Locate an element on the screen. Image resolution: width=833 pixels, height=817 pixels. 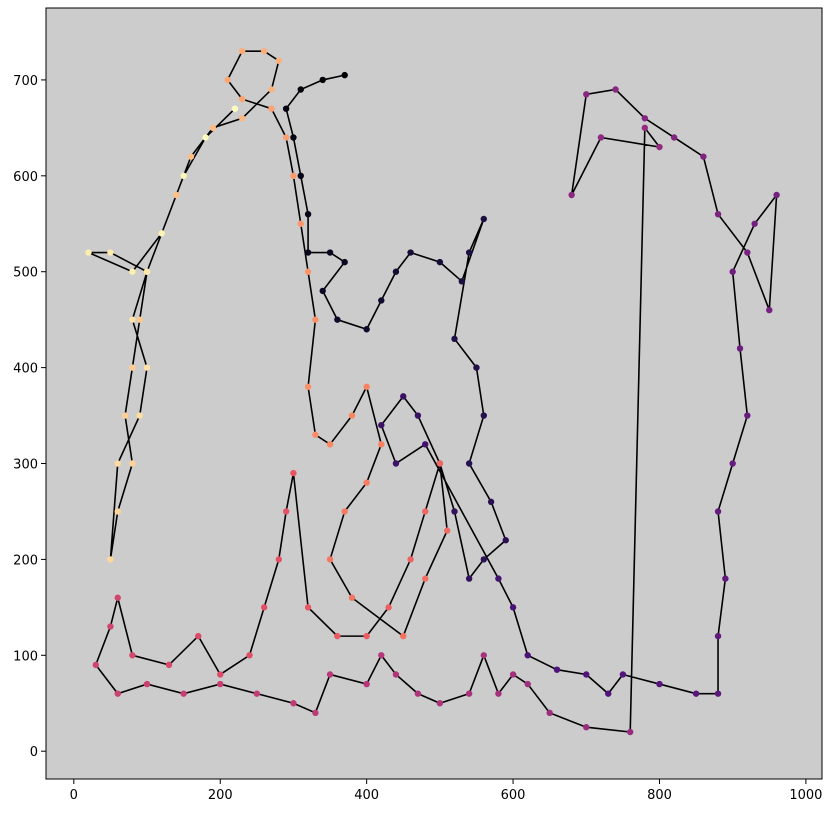
x-tick-label: 0 is located at coordinates (74, 795).